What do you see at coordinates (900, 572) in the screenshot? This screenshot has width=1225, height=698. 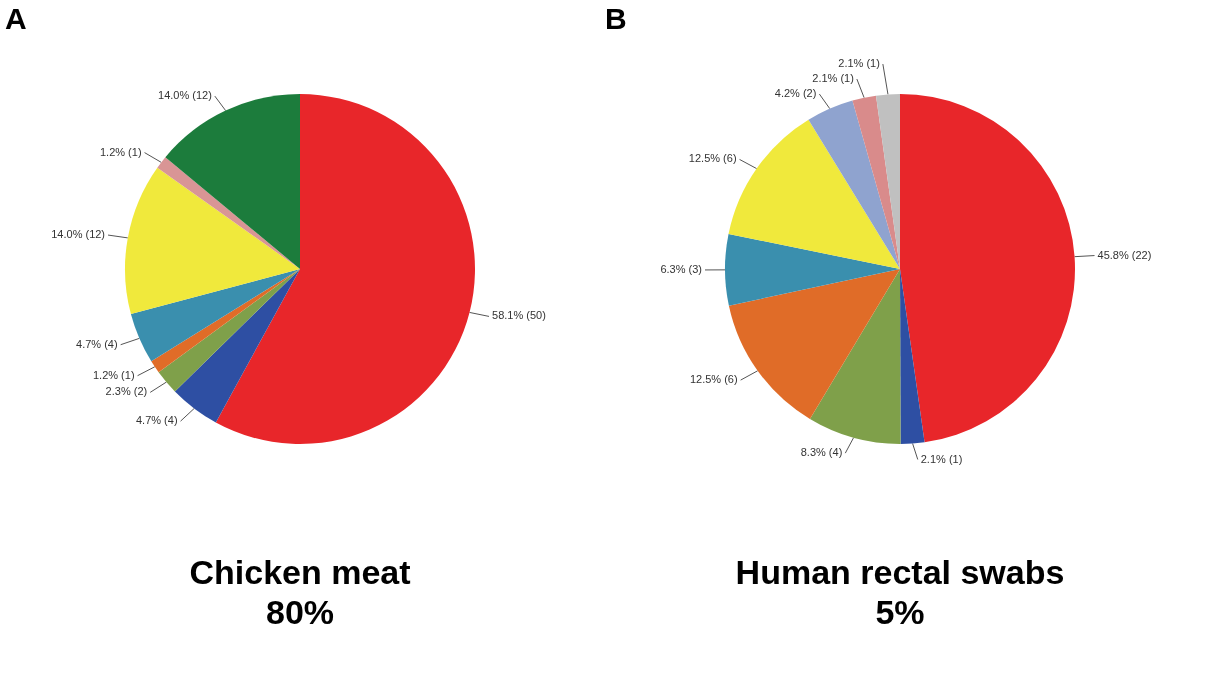 I see `text: Human rectal swabs` at bounding box center [900, 572].